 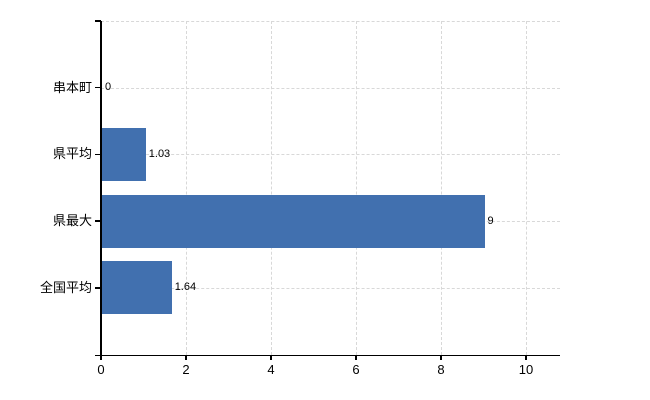 I want to click on x-axis-line, so click(x=327, y=355).